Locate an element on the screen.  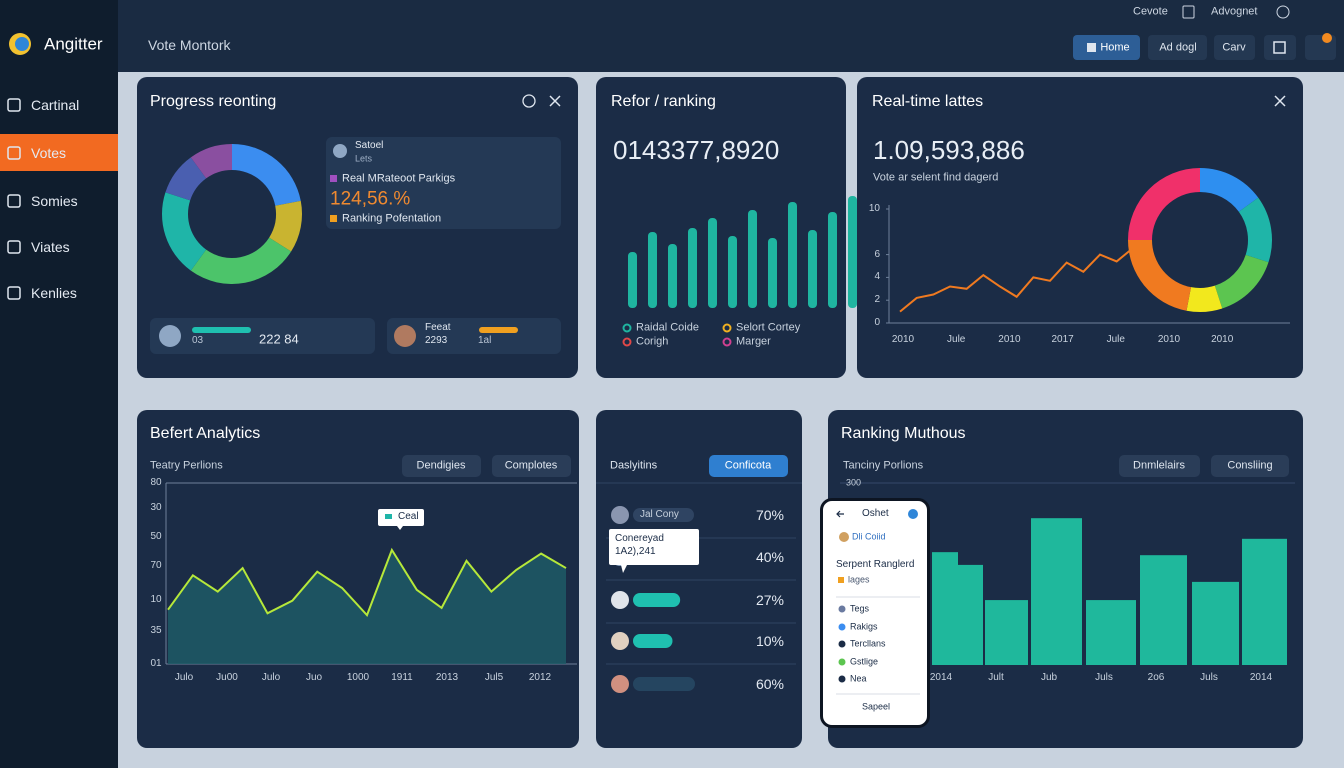
area is located at coordinates (367, 606).